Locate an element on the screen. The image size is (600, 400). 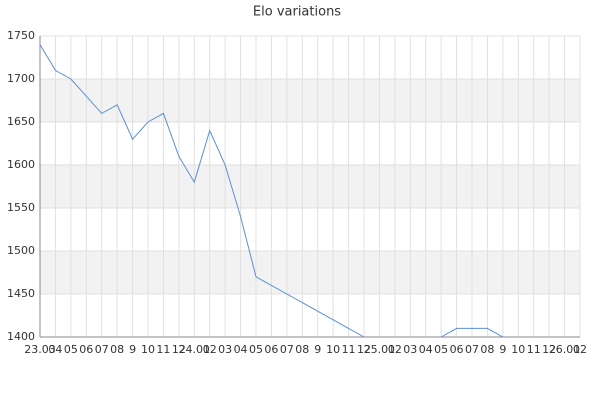
y-tick-label: 1550 is located at coordinates (21, 207).